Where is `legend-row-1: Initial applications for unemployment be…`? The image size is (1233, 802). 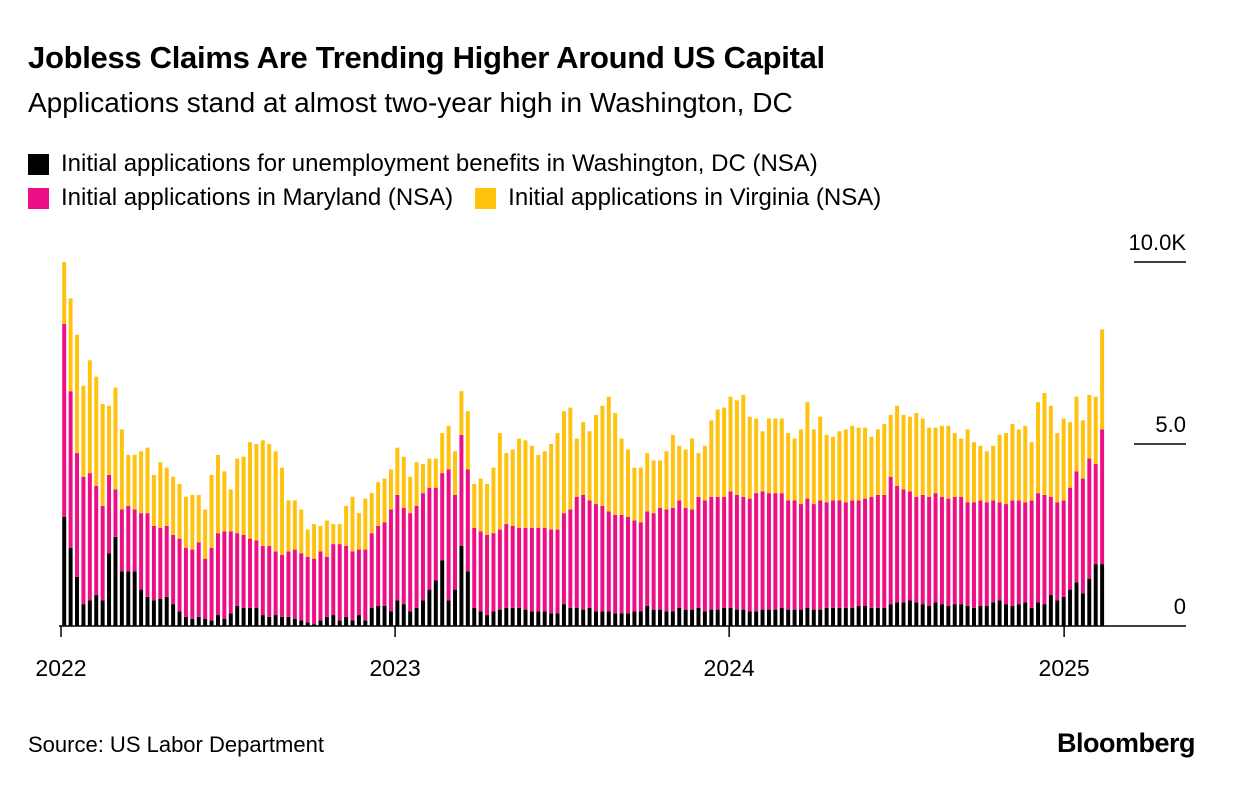 legend-row-1: Initial applications for unemployment be… is located at coordinates (603, 164).